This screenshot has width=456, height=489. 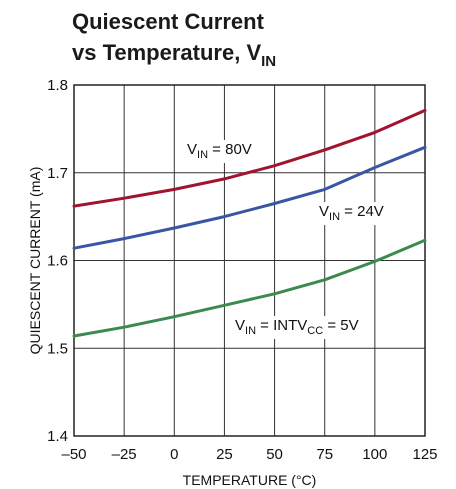 What do you see at coordinates (124, 454) in the screenshot?
I see `x-tick-label: –25` at bounding box center [124, 454].